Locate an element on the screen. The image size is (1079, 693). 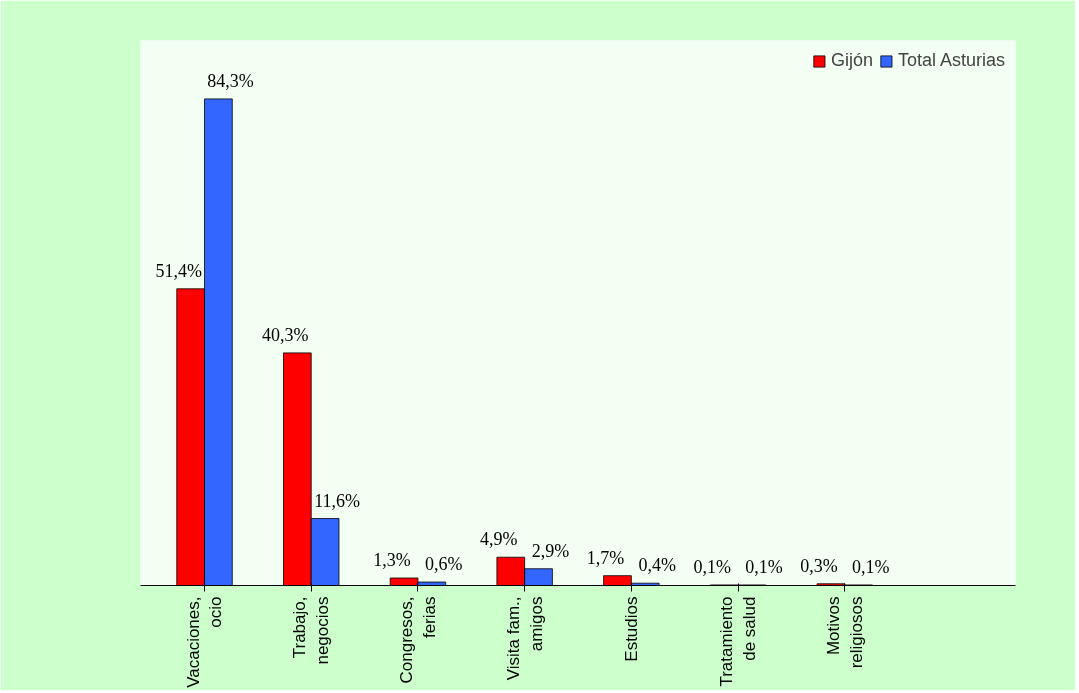
data-label: 40,3% is located at coordinates (285, 334).